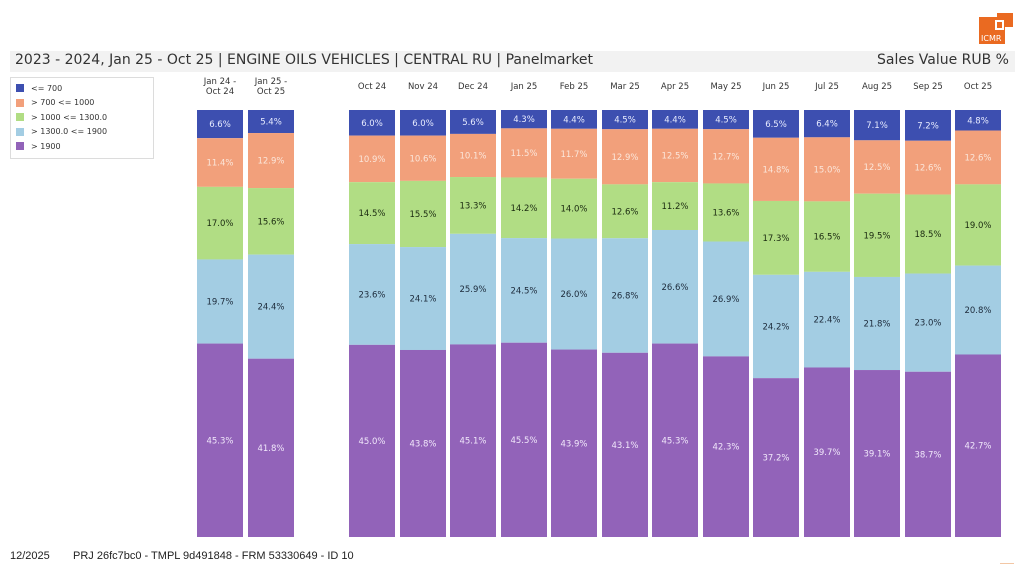 This screenshot has height=574, width=1024. I want to click on data-label: 45.3%, so click(219, 441).